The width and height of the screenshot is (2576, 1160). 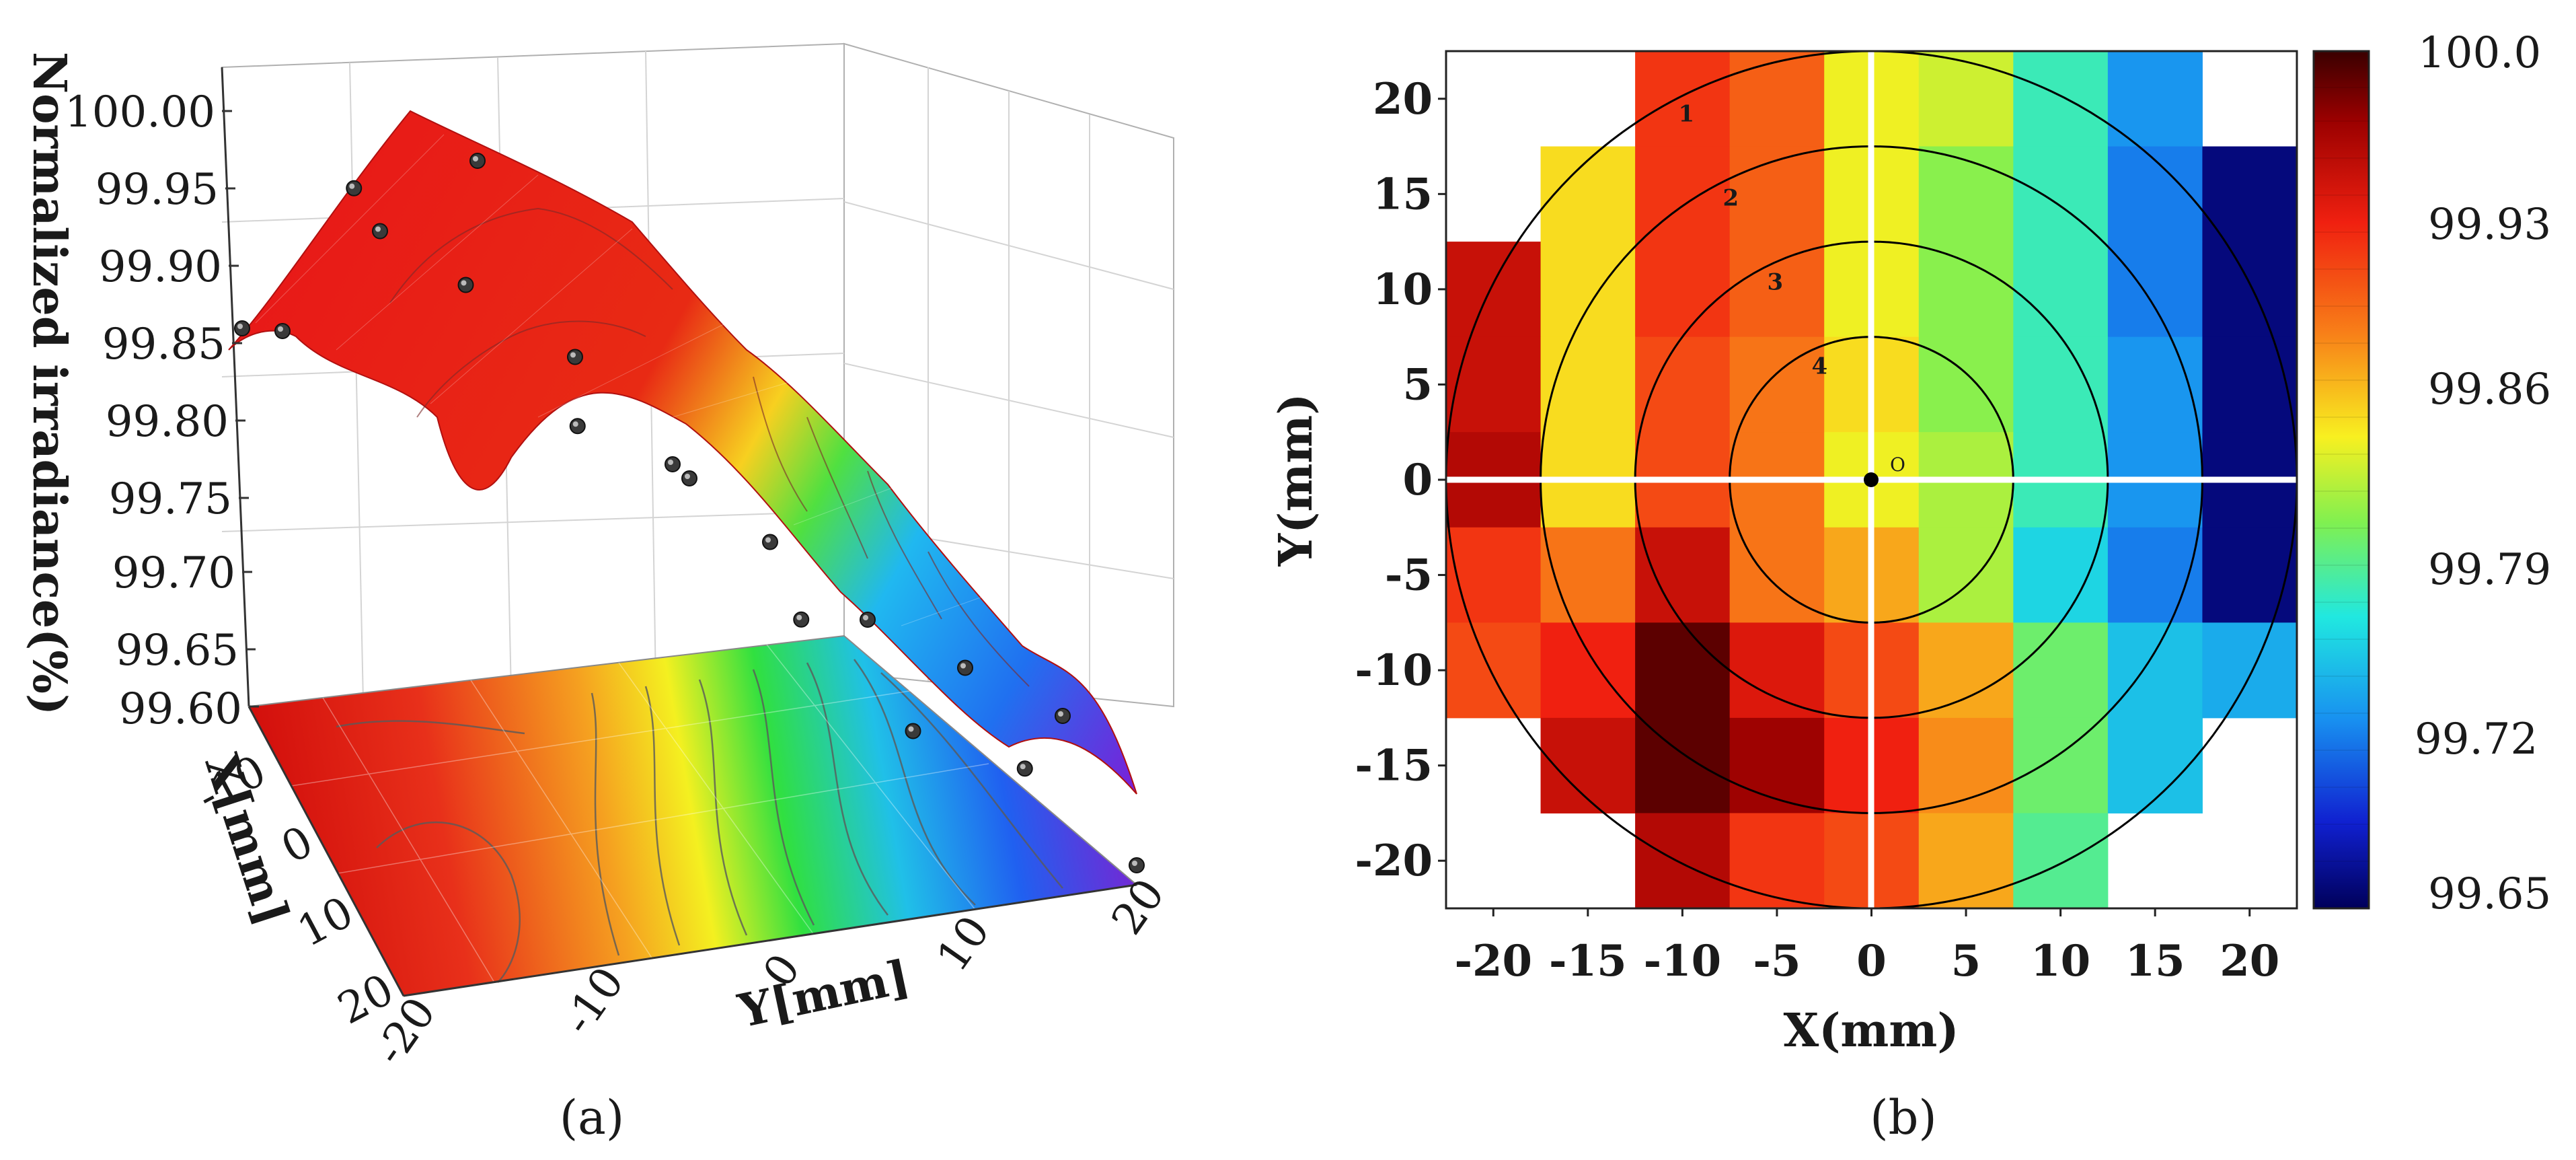 What do you see at coordinates (1871, 479) in the screenshot?
I see `origin-point` at bounding box center [1871, 479].